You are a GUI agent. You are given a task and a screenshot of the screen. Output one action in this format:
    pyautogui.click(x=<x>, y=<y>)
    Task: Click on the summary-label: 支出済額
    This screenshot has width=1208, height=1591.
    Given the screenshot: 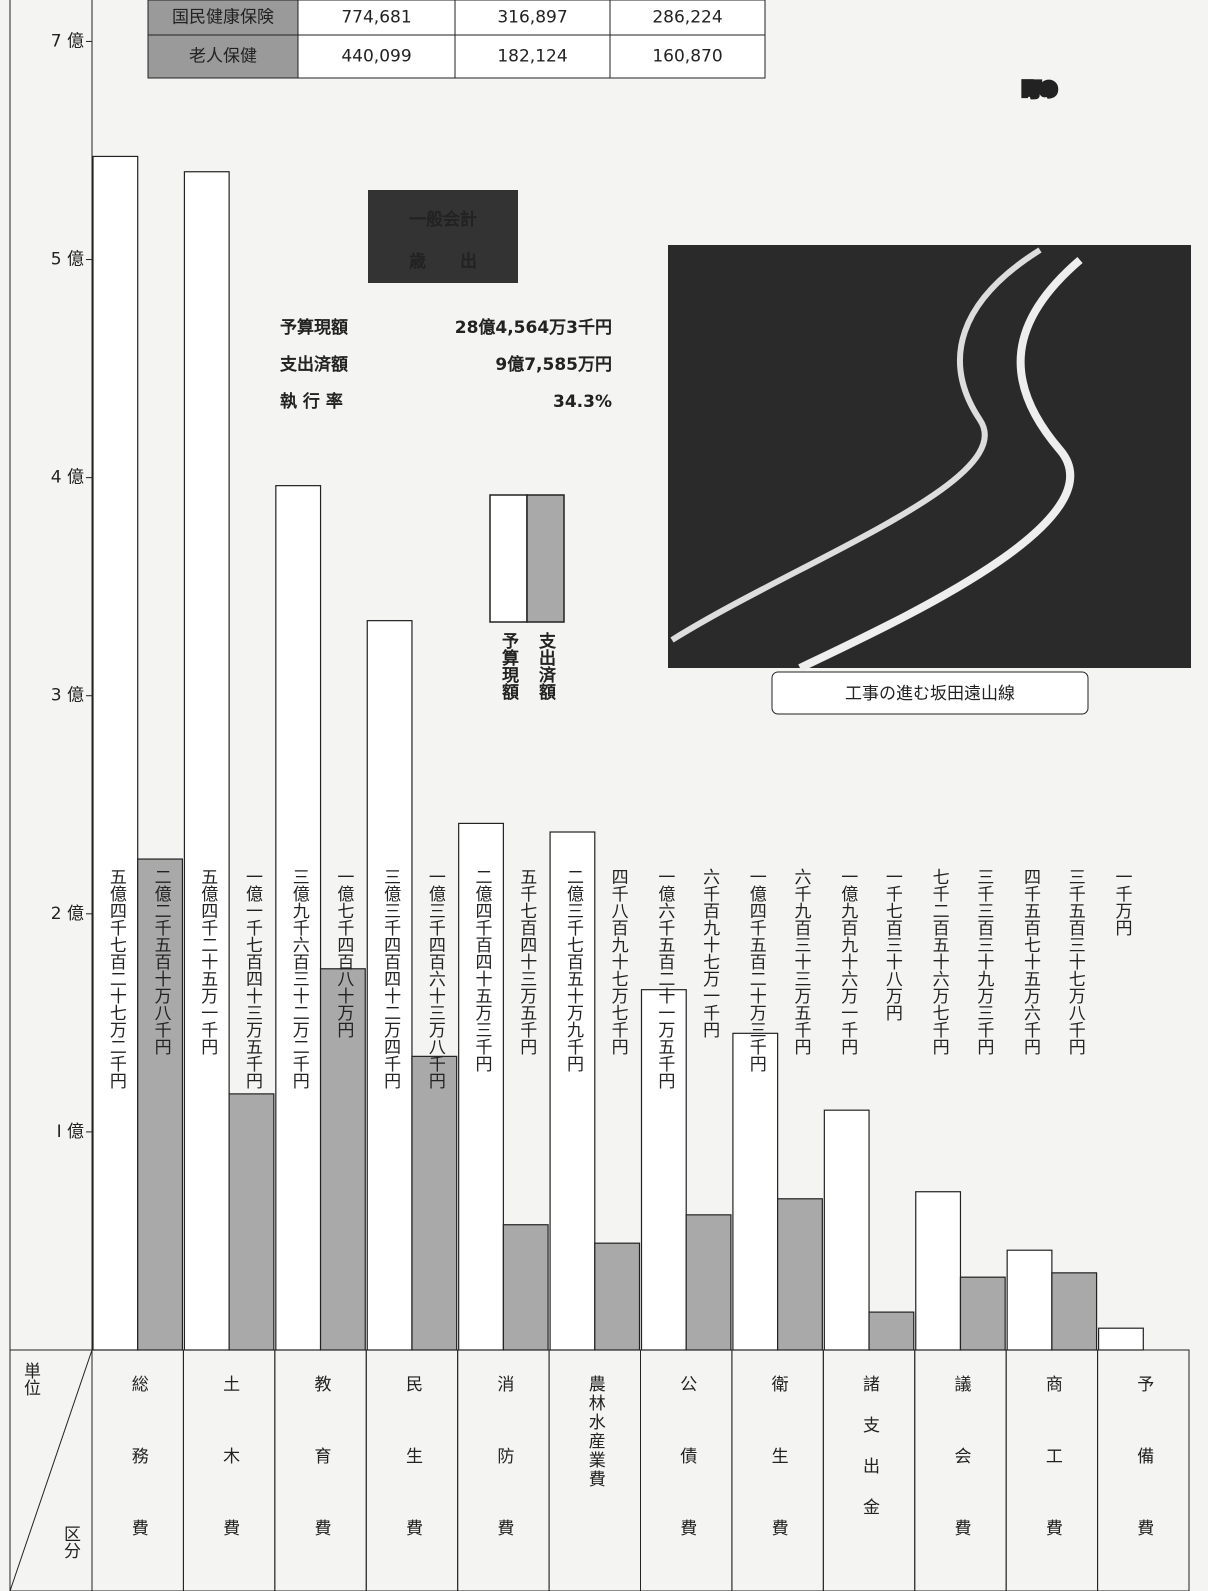 What is the action you would take?
    pyautogui.click(x=314, y=364)
    